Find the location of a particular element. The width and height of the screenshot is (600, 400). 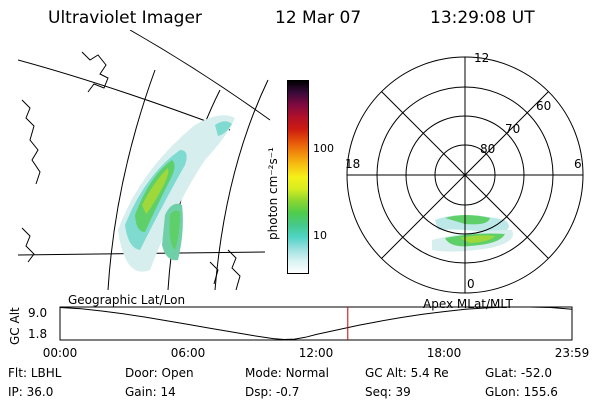

altitude-xtick-label: 00:00 is located at coordinates (60, 353).